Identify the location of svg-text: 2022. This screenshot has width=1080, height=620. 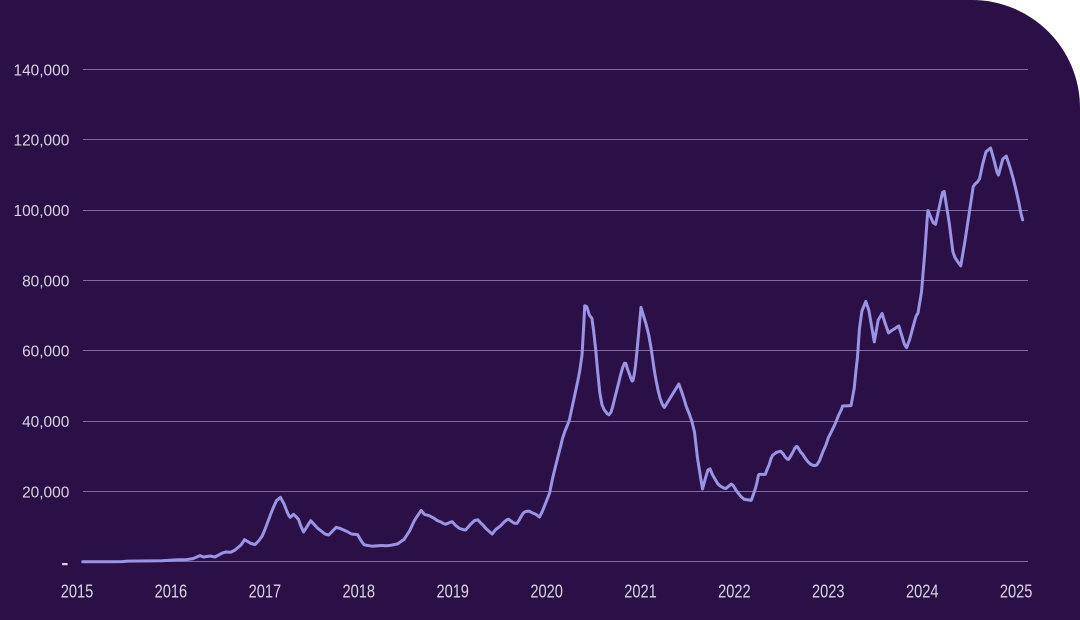
(734, 592).